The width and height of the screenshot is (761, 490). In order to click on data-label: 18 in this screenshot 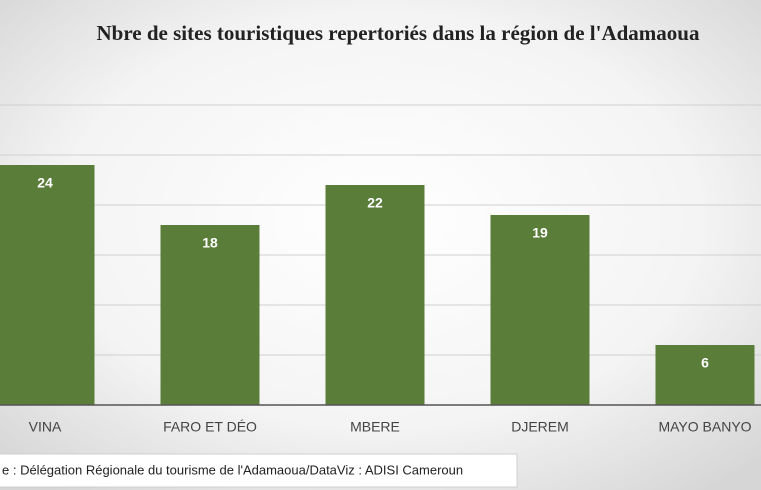, I will do `click(210, 243)`.